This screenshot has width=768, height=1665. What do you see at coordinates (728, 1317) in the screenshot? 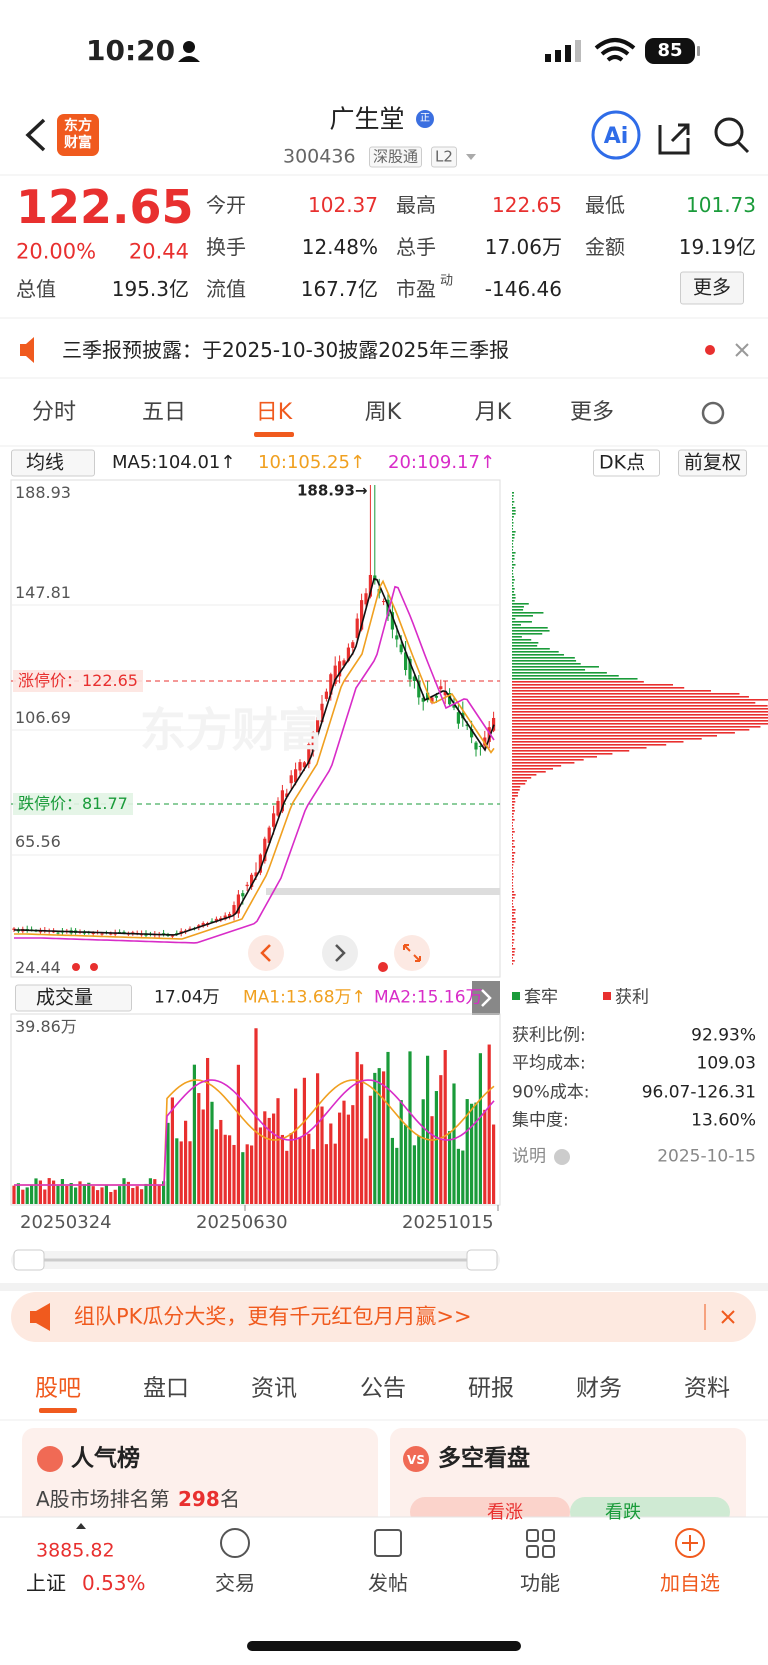
I see `close-banner` at bounding box center [728, 1317].